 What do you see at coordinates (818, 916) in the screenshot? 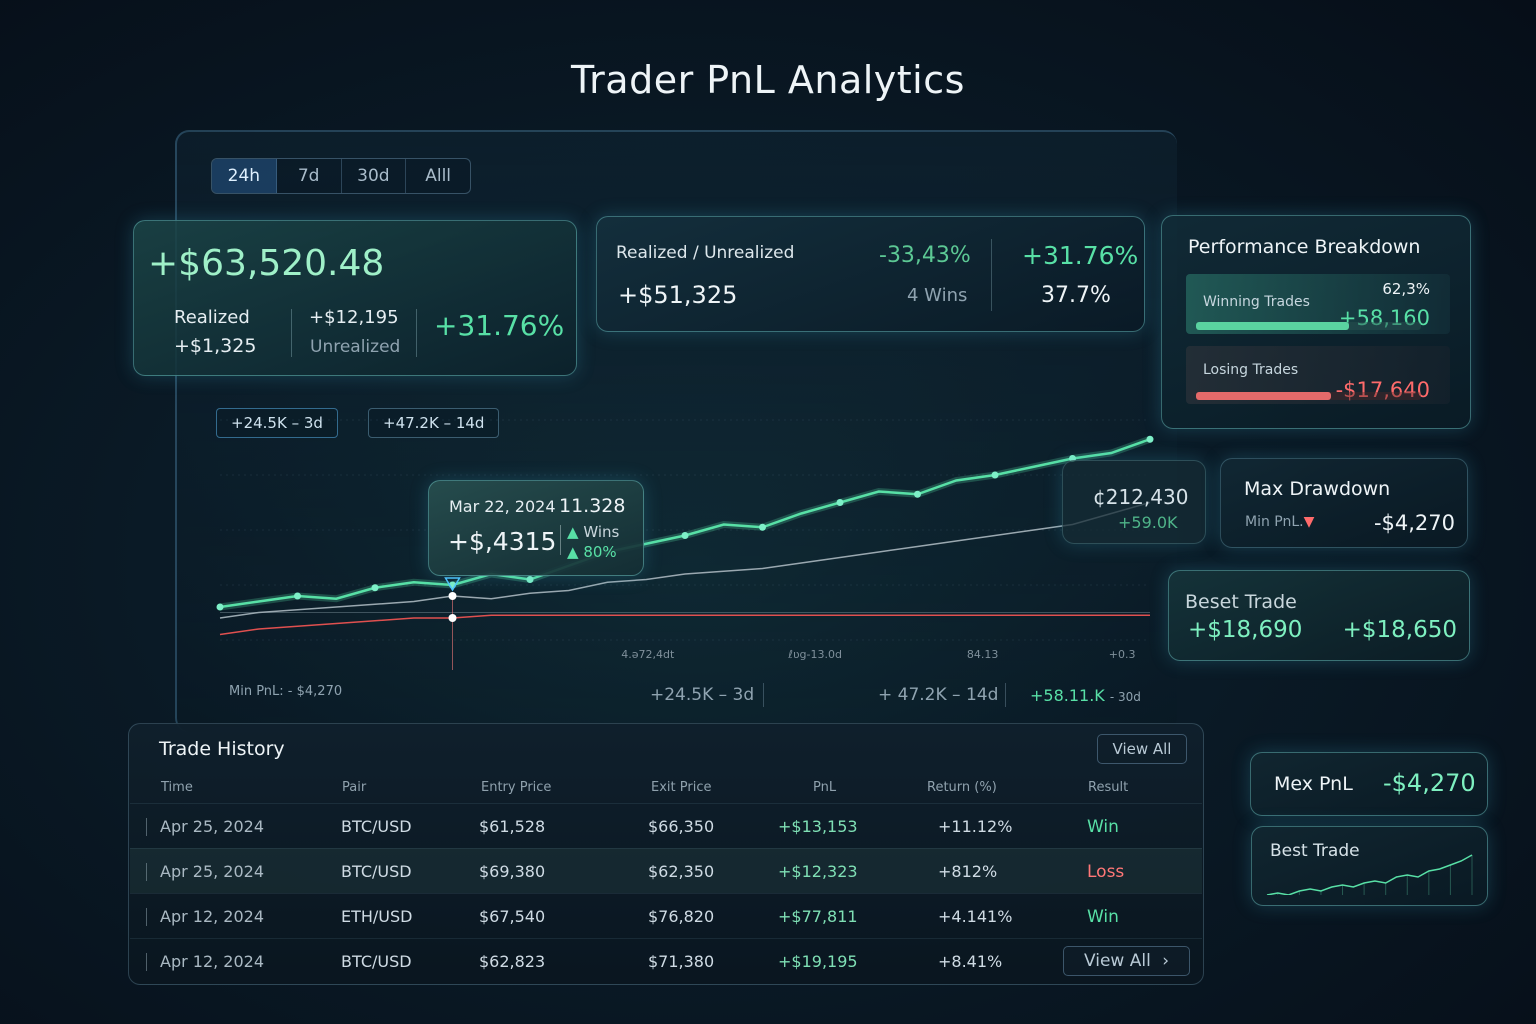
I see `cell-pnl: +$77,811` at bounding box center [818, 916].